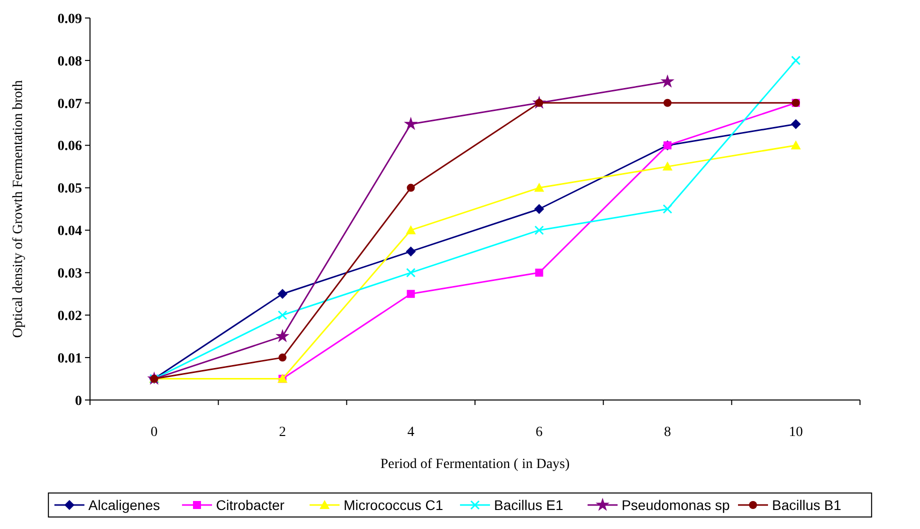 The height and width of the screenshot is (529, 920). I want to click on x-tick-label: 6, so click(539, 432).